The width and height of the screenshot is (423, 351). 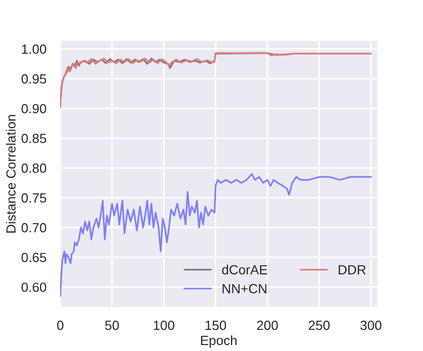 What do you see at coordinates (60, 325) in the screenshot?
I see `x-tick-label: 0` at bounding box center [60, 325].